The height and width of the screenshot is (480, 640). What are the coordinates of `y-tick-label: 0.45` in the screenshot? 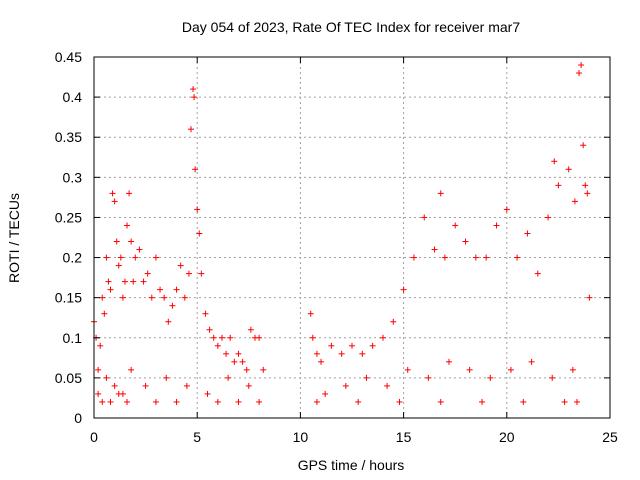 It's located at (68, 57).